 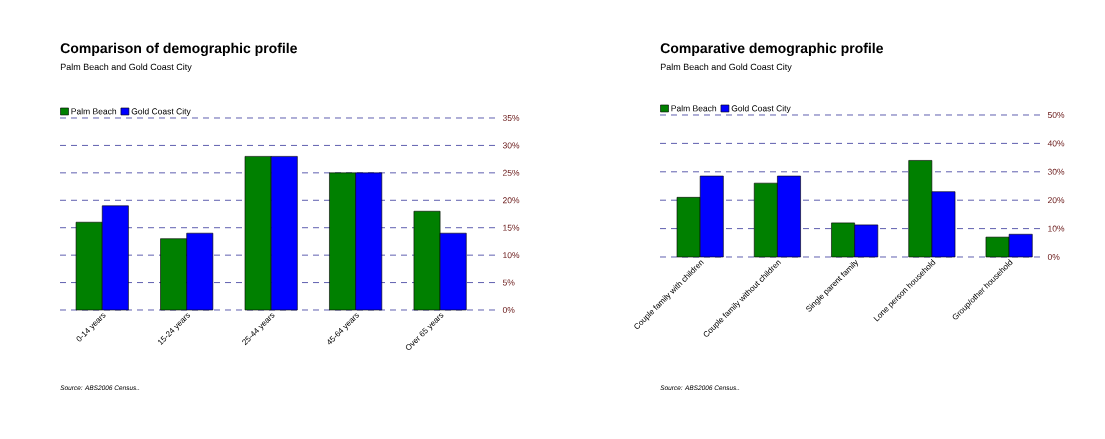 I want to click on y-tick-label: 25%, so click(x=511, y=172).